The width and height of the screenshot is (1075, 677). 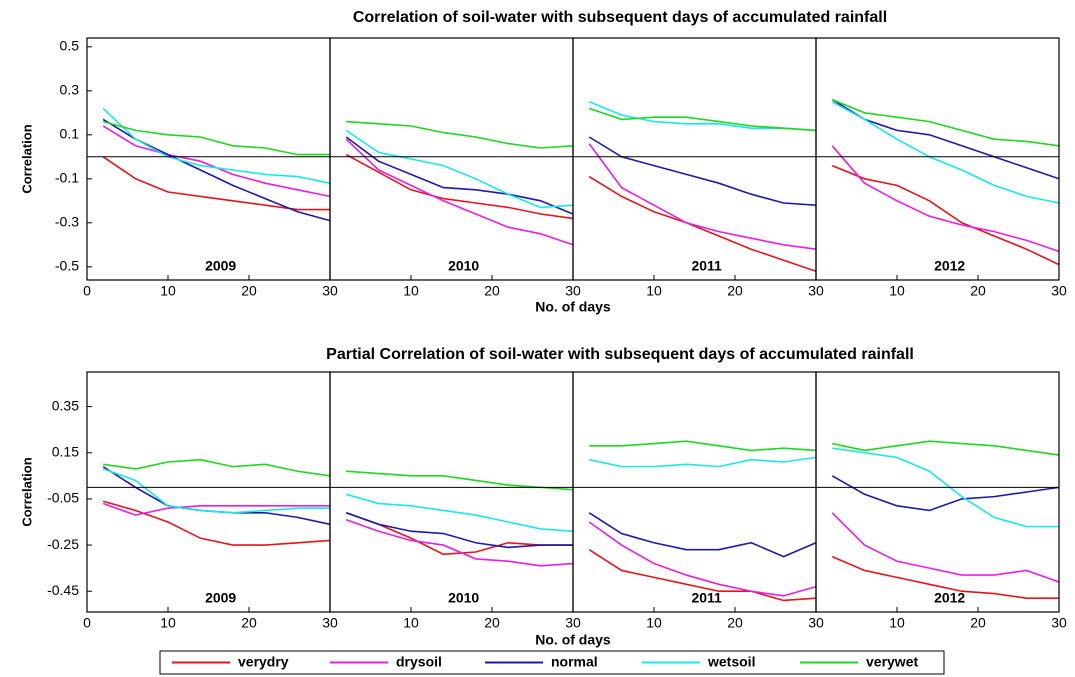 What do you see at coordinates (63, 544) in the screenshot?
I see `y-tick-label: -0.25` at bounding box center [63, 544].